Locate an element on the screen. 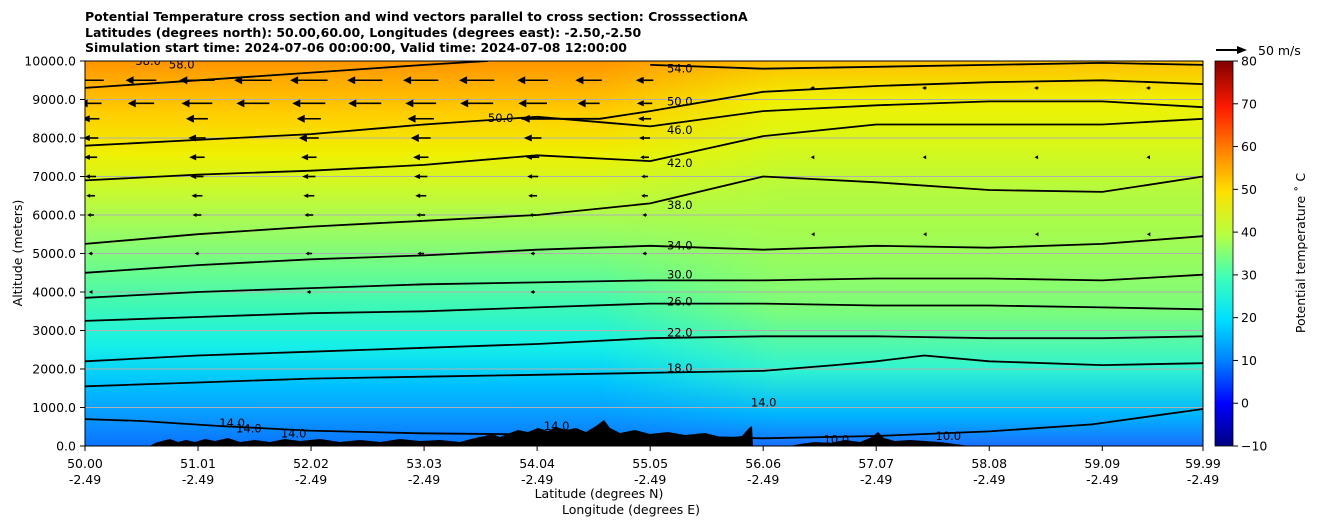 The image size is (1320, 526). colorbar-tick-label: 20 is located at coordinates (1249, 317).